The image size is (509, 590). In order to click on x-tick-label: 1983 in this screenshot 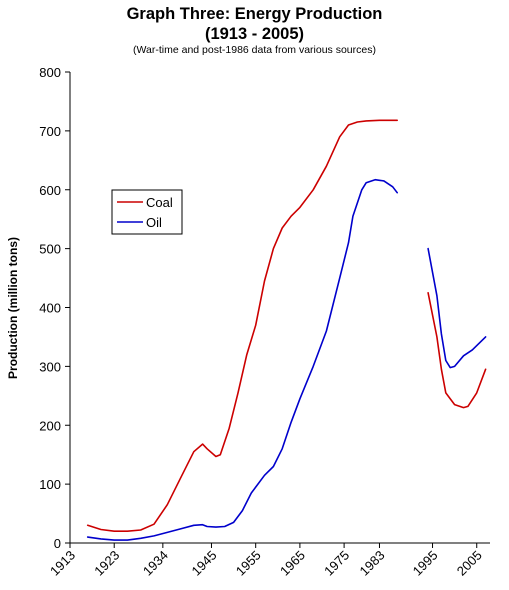, I will do `click(372, 563)`.